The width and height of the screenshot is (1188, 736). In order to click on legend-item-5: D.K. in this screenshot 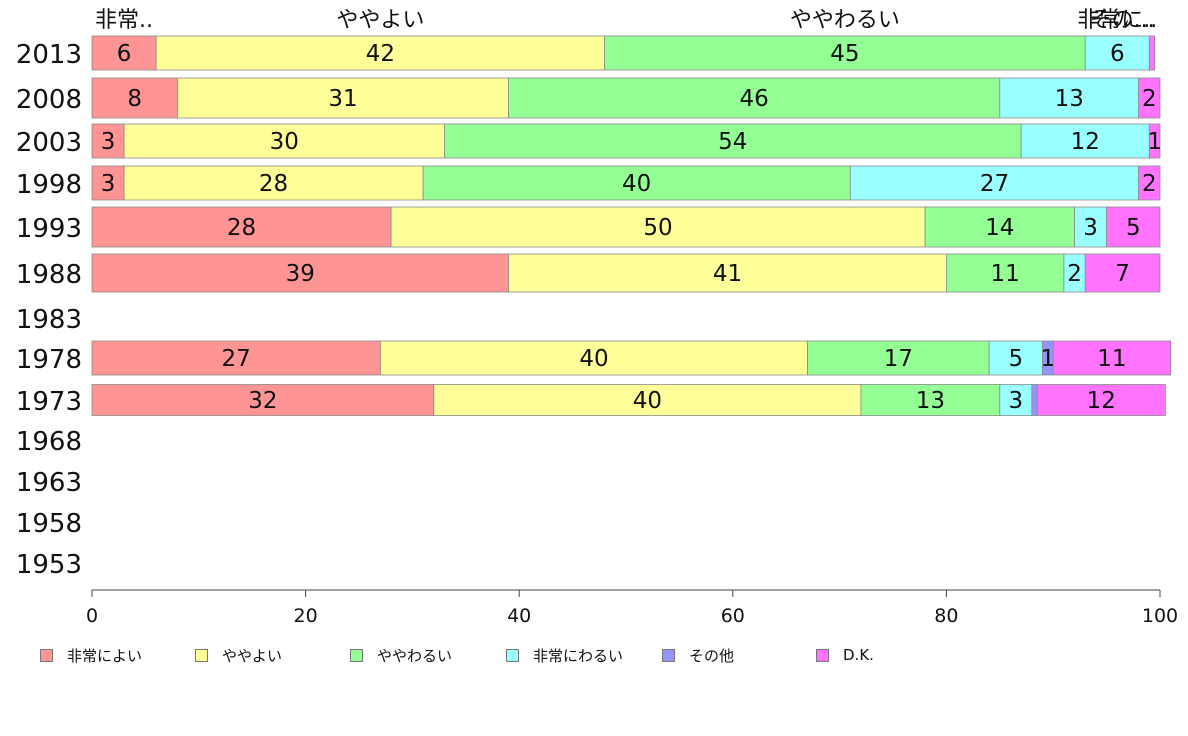, I will do `click(845, 655)`.